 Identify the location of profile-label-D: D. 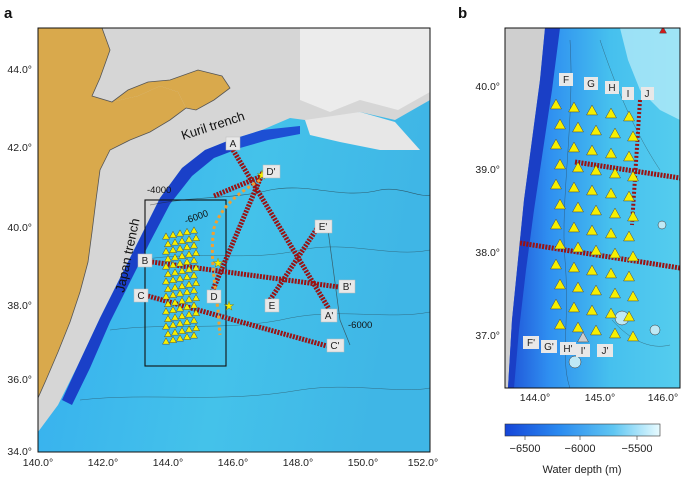
(214, 296).